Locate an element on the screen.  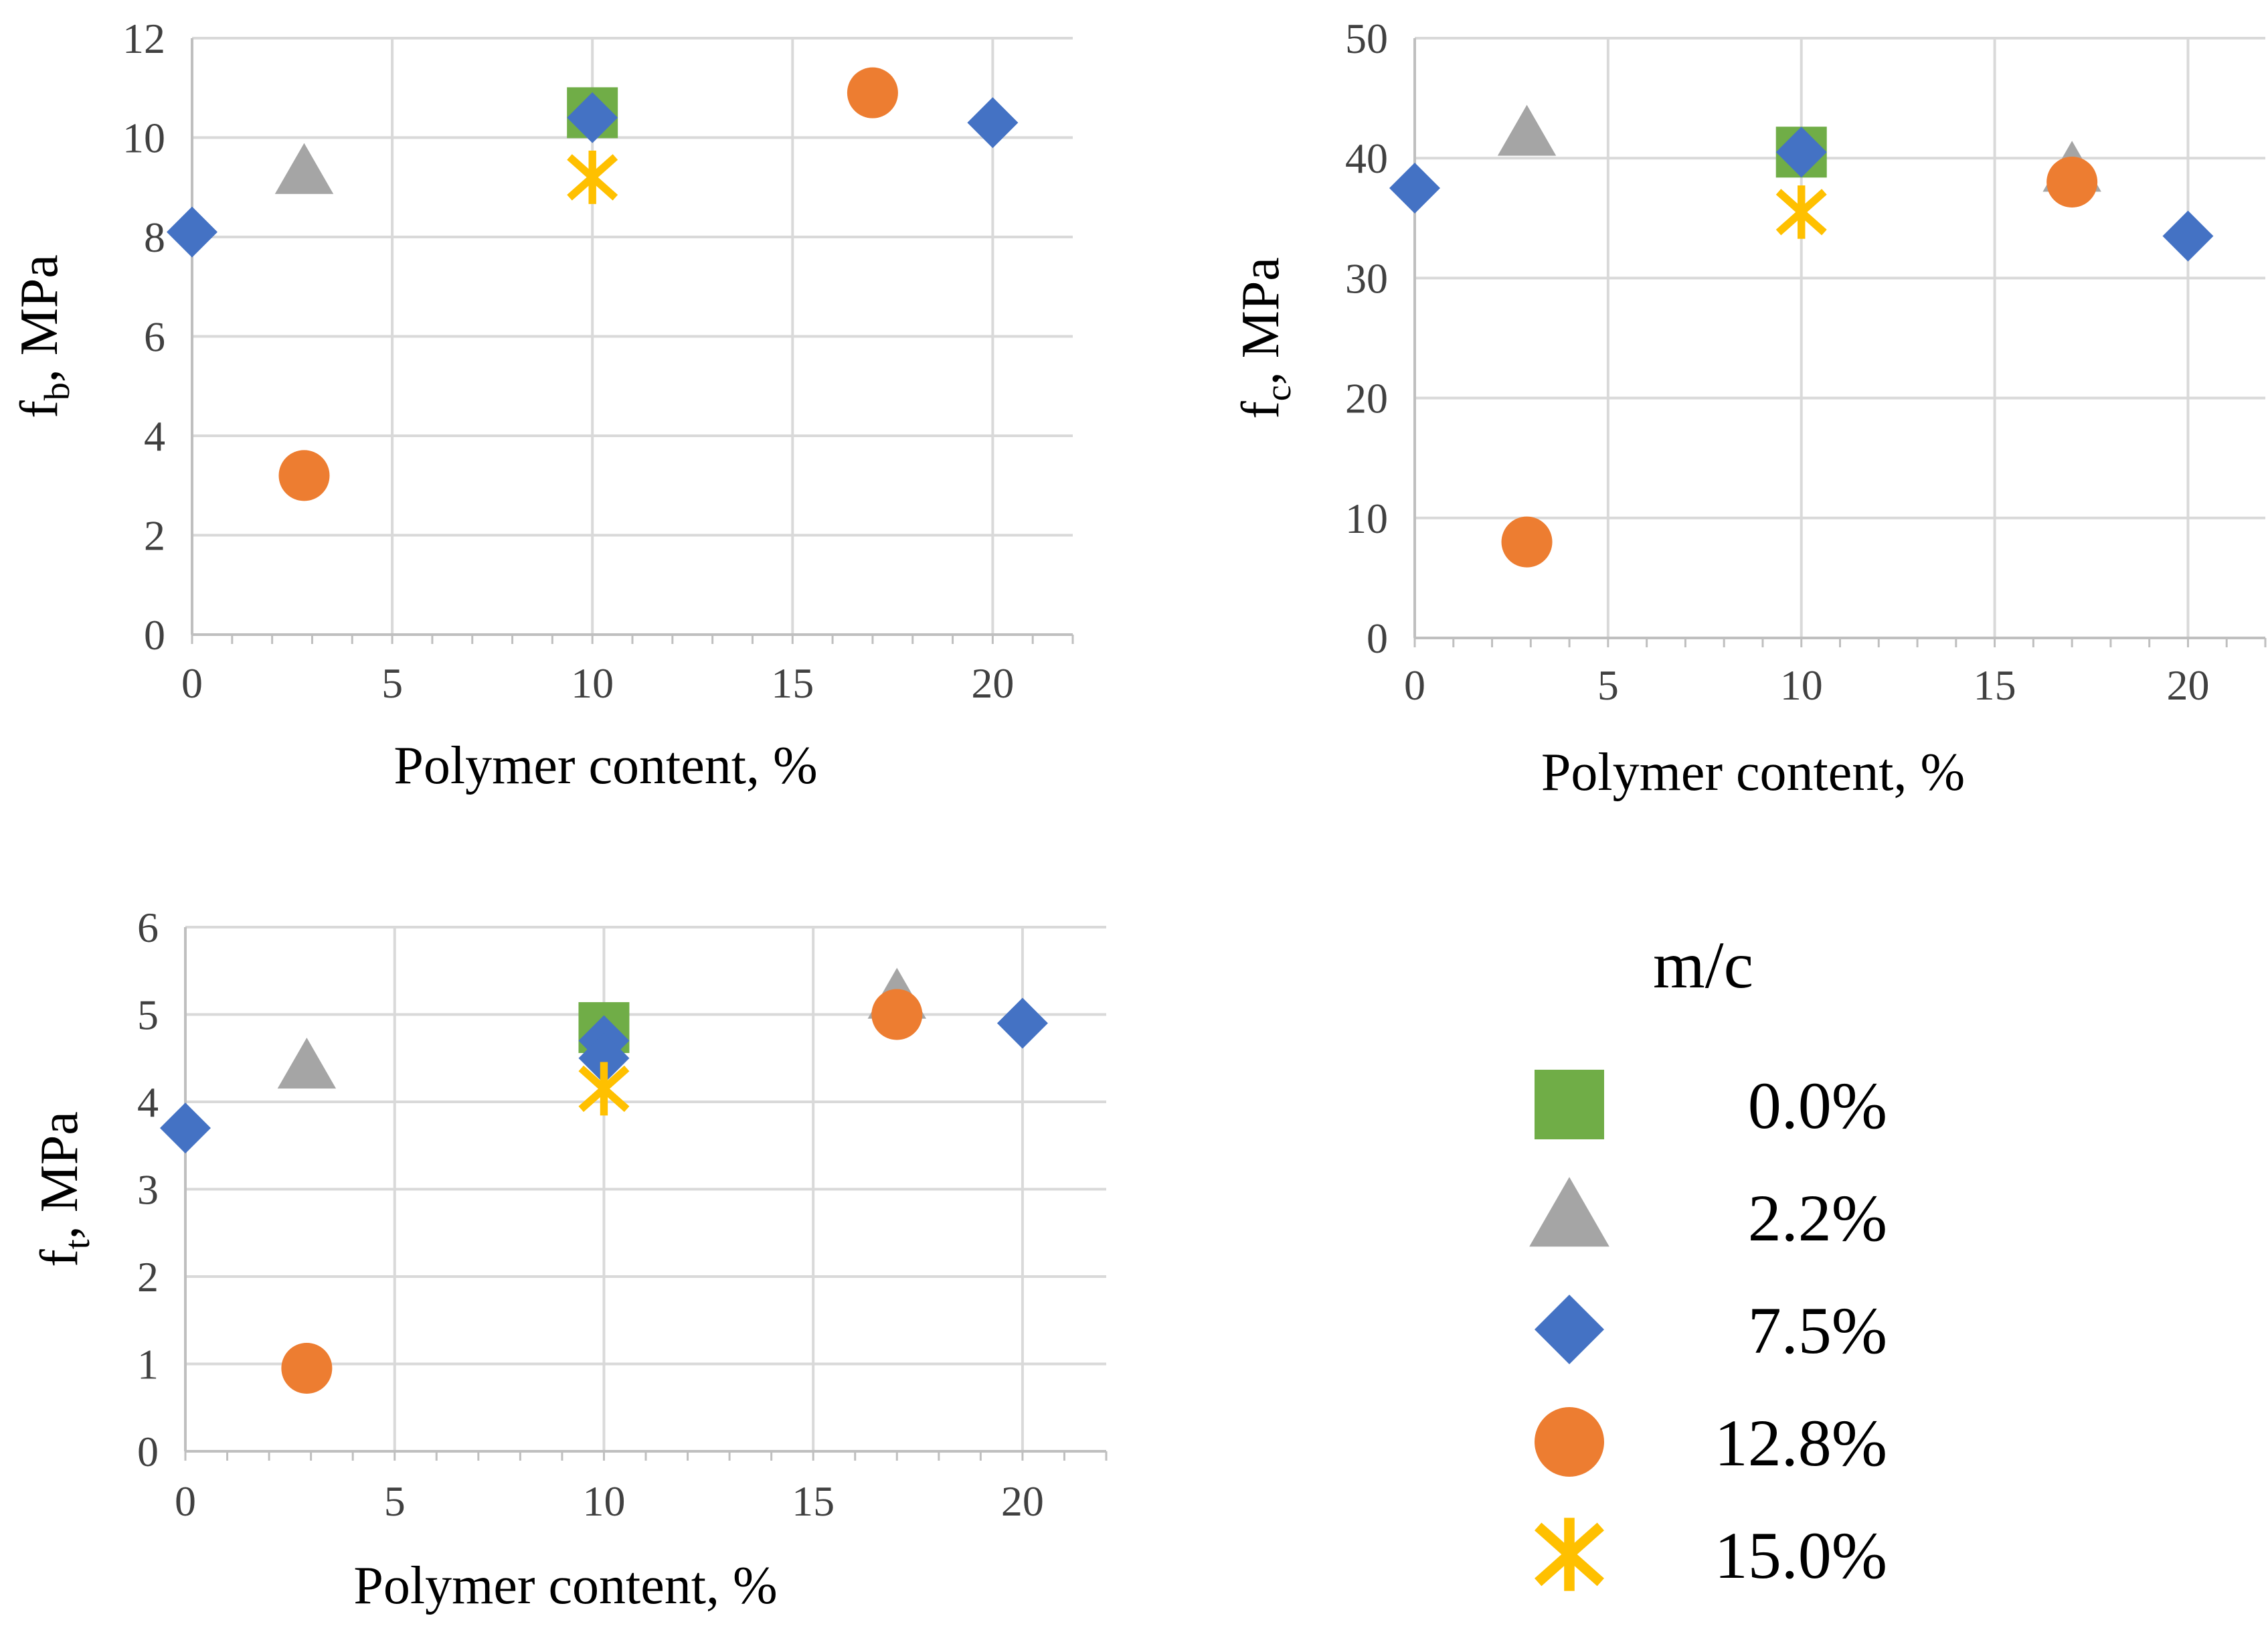
legend-entry: 12.8% is located at coordinates (1711, 1443).